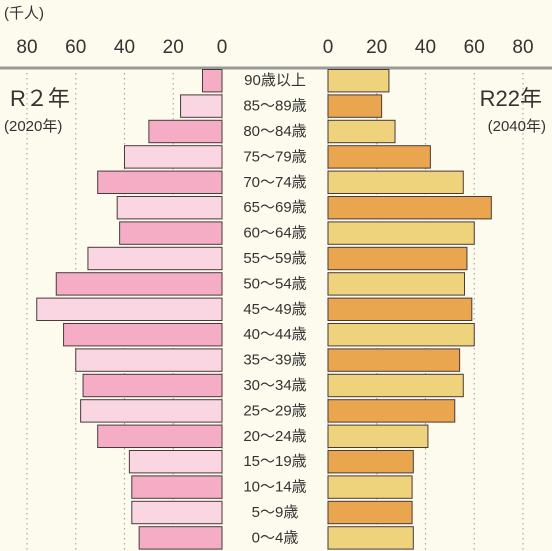 This screenshot has height=551, width=552. Describe the element at coordinates (275, 80) in the screenshot. I see `category-label: 90歳以上` at that location.